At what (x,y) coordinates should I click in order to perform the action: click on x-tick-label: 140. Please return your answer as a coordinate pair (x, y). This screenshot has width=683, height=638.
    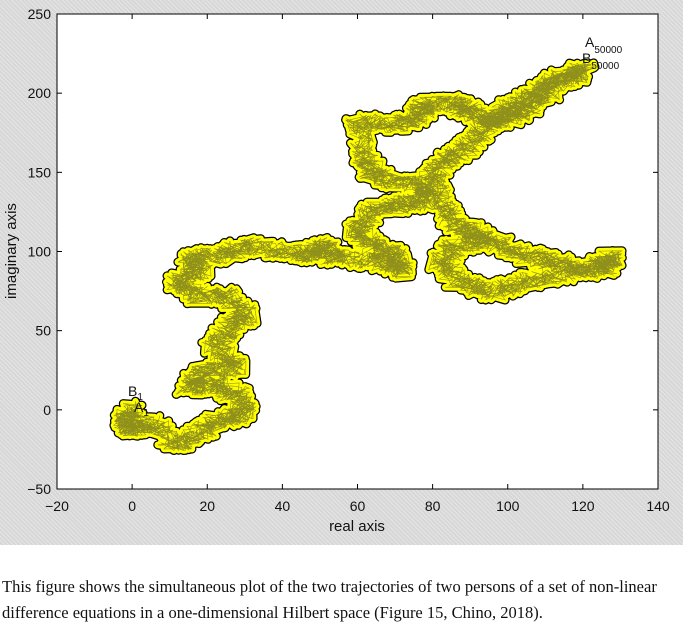
    Looking at the image, I should click on (658, 506).